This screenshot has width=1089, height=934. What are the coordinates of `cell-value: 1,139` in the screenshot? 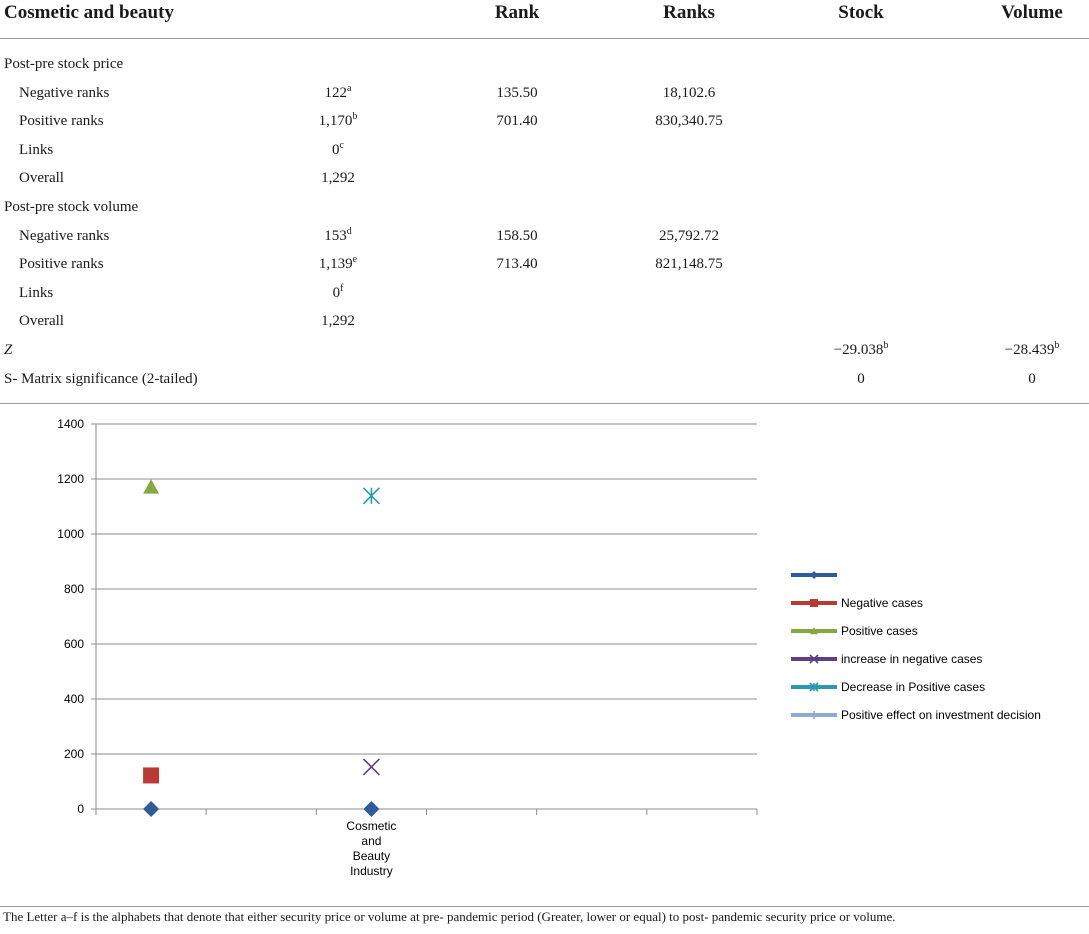 It's located at (335, 264).